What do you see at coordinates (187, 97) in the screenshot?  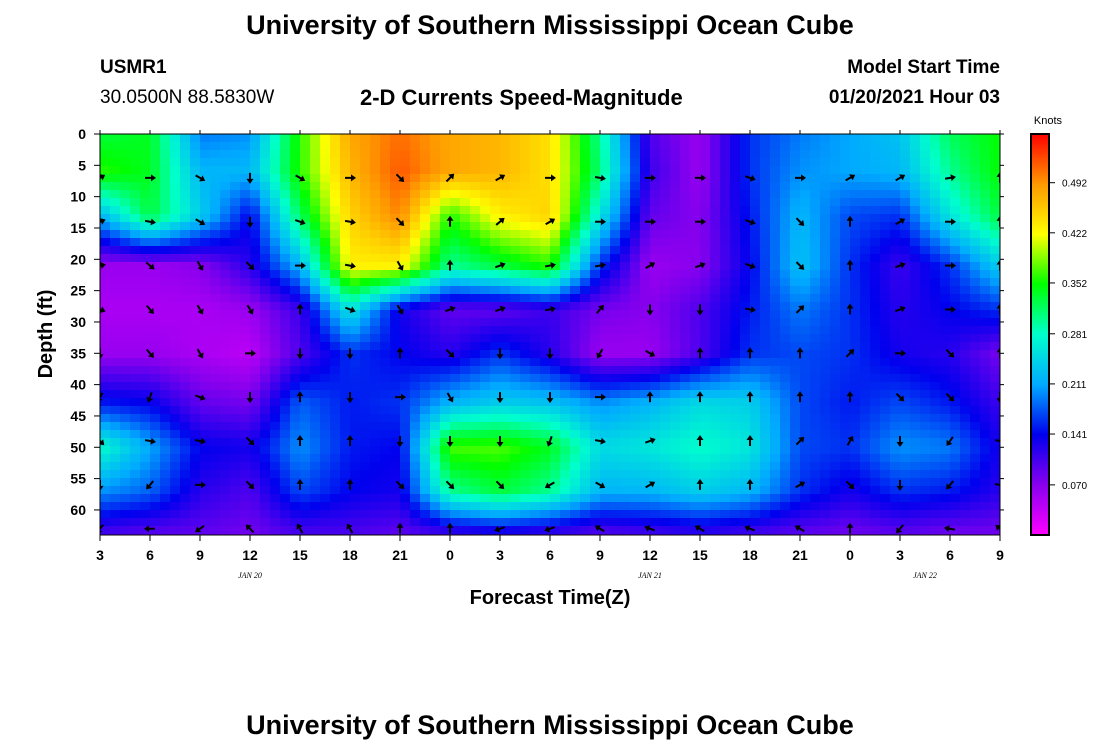 I see `station-coords: 30.0500N 88.5830W` at bounding box center [187, 97].